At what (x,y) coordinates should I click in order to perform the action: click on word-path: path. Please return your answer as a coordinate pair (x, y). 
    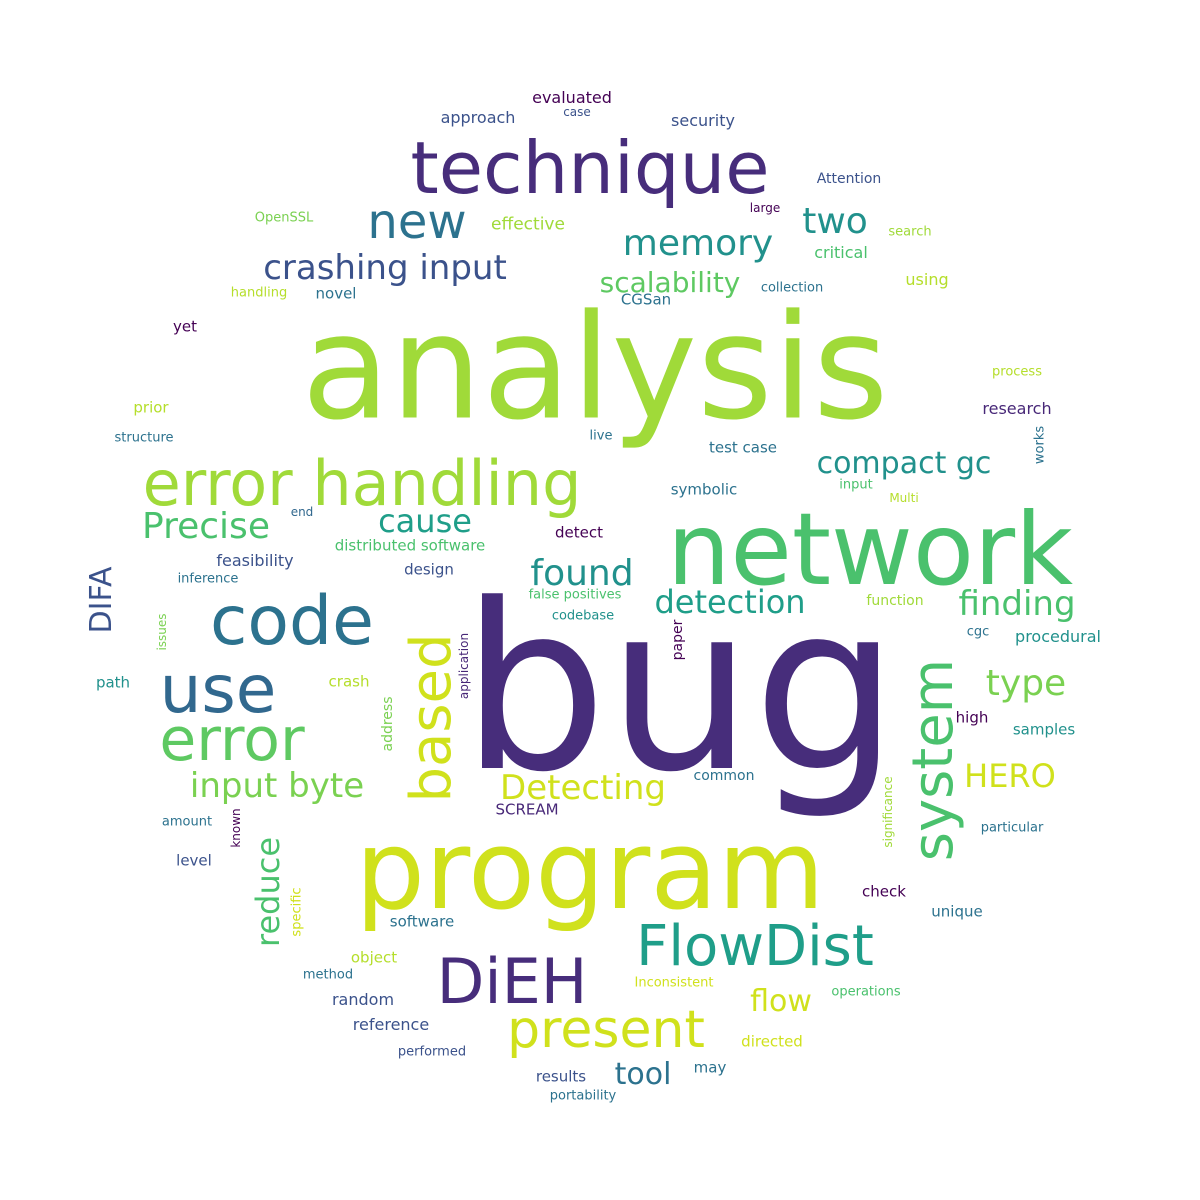
    Looking at the image, I should click on (113, 682).